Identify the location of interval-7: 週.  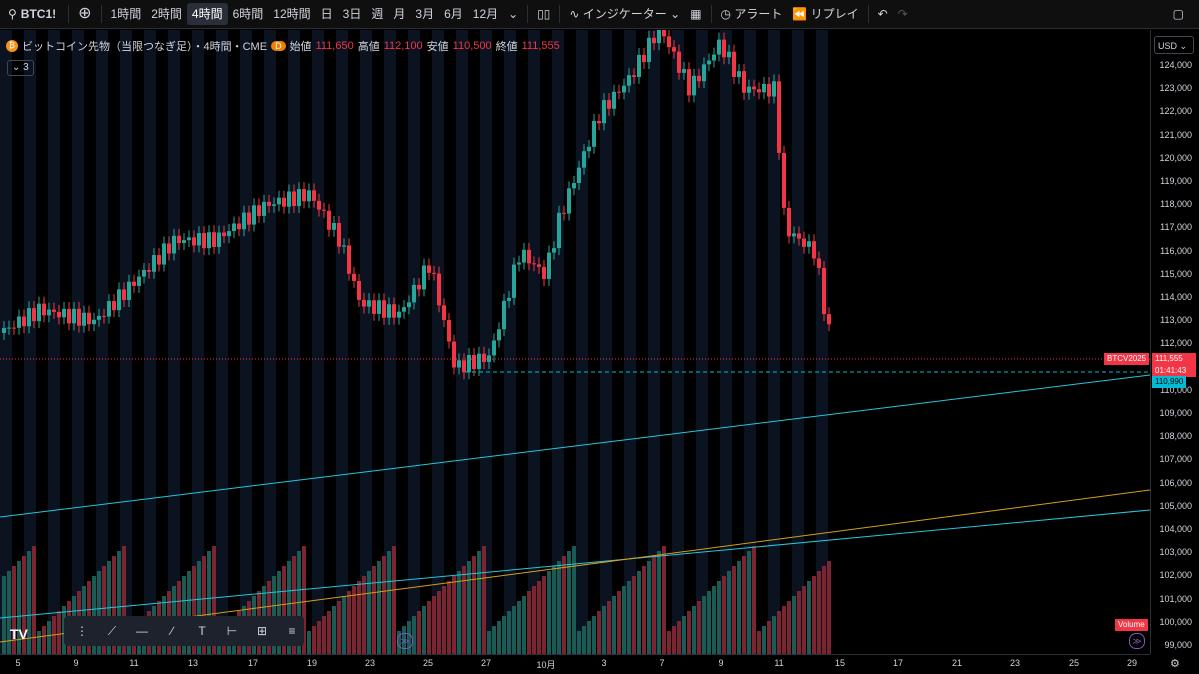
(377, 14).